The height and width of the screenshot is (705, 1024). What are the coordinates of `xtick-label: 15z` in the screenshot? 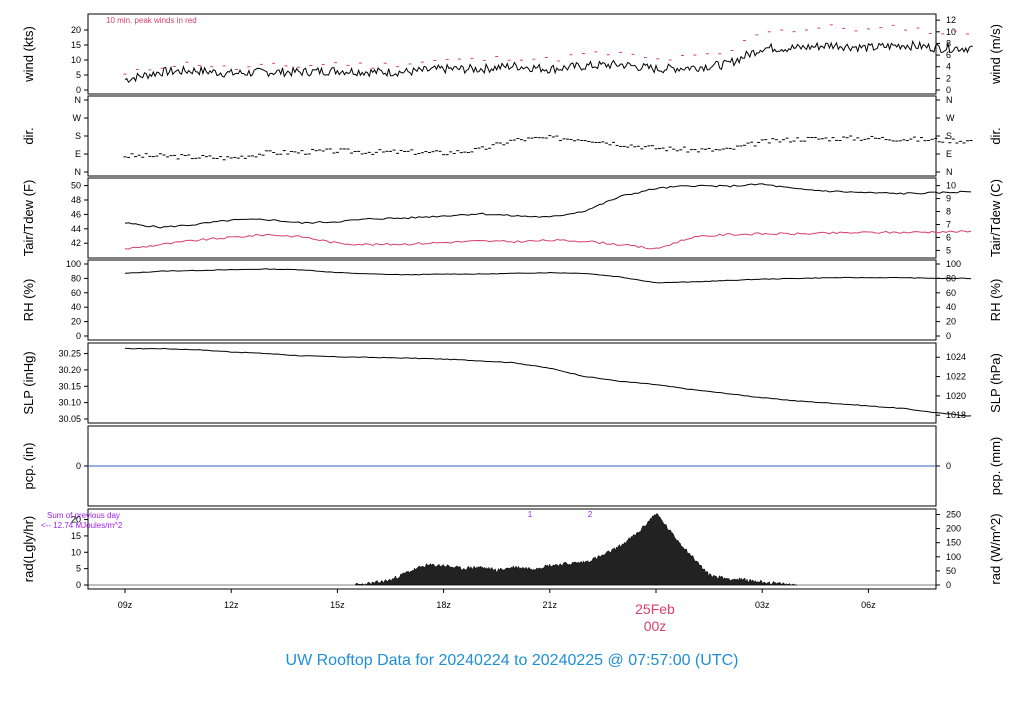 It's located at (337, 605).